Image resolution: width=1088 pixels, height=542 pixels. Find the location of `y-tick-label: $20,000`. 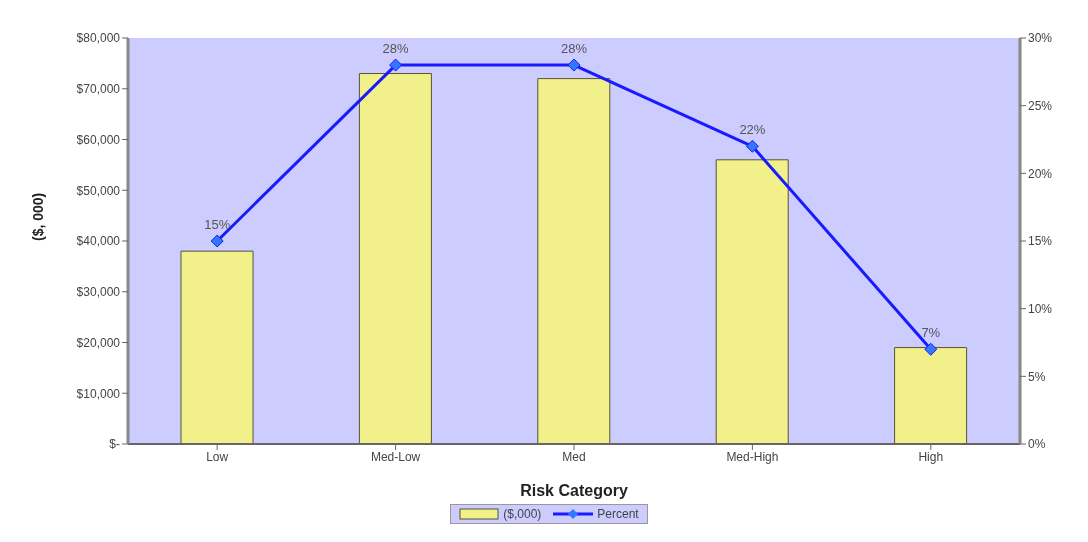

y-tick-label: $20,000 is located at coordinates (98, 342).